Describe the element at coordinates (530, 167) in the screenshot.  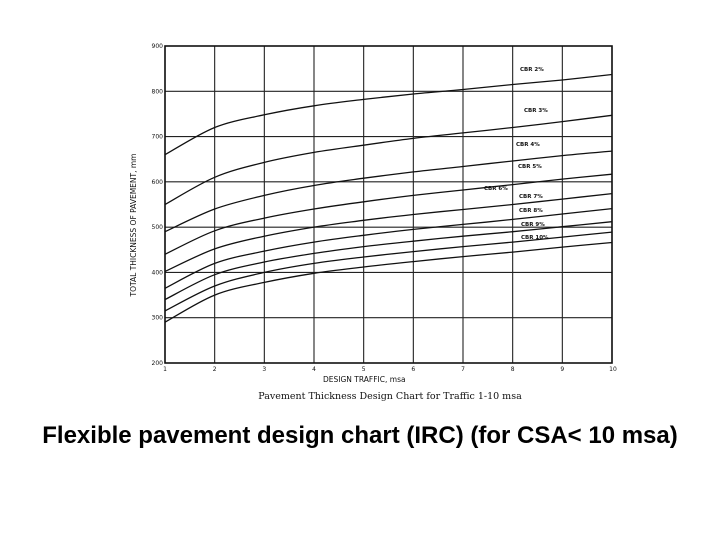
I see `series-label-cbr-5: CBR 5%` at that location.